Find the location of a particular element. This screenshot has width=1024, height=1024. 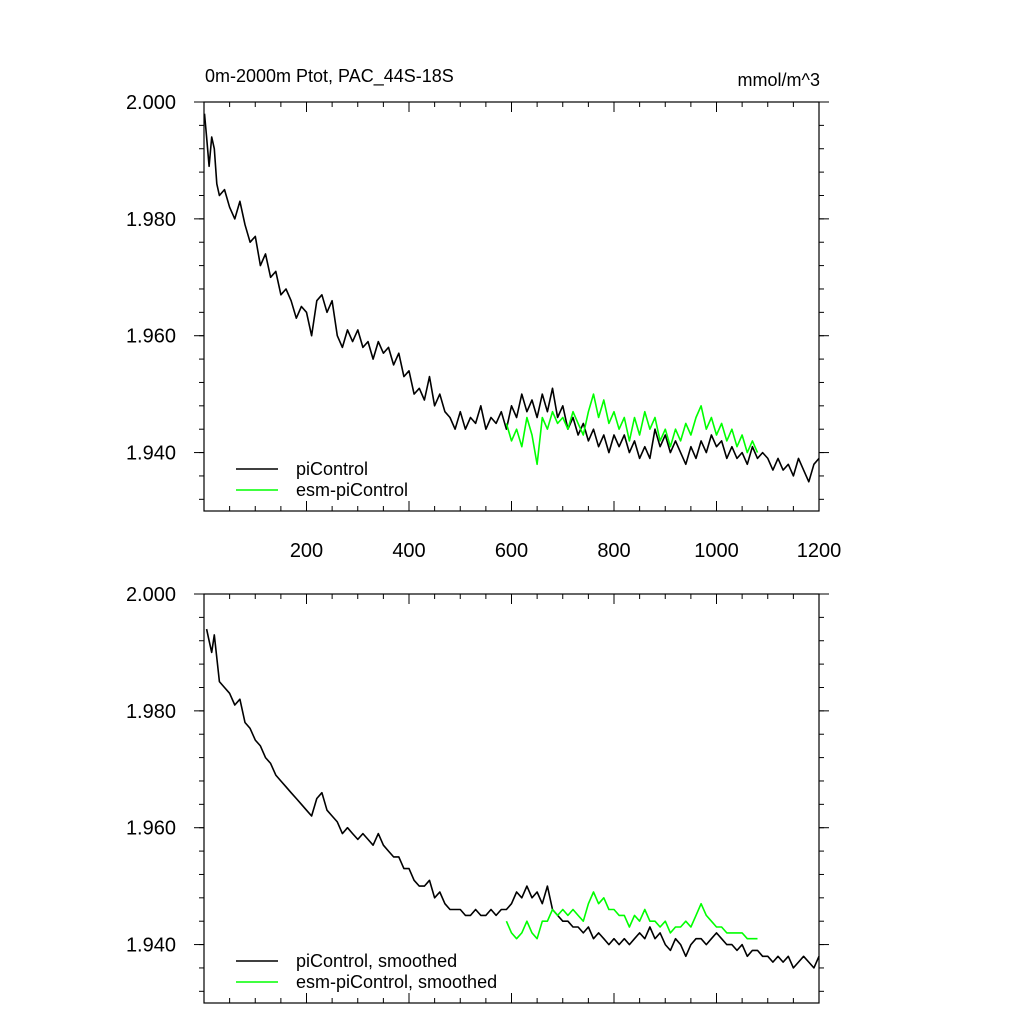

x-tick-label: 1000 is located at coordinates (716, 551).